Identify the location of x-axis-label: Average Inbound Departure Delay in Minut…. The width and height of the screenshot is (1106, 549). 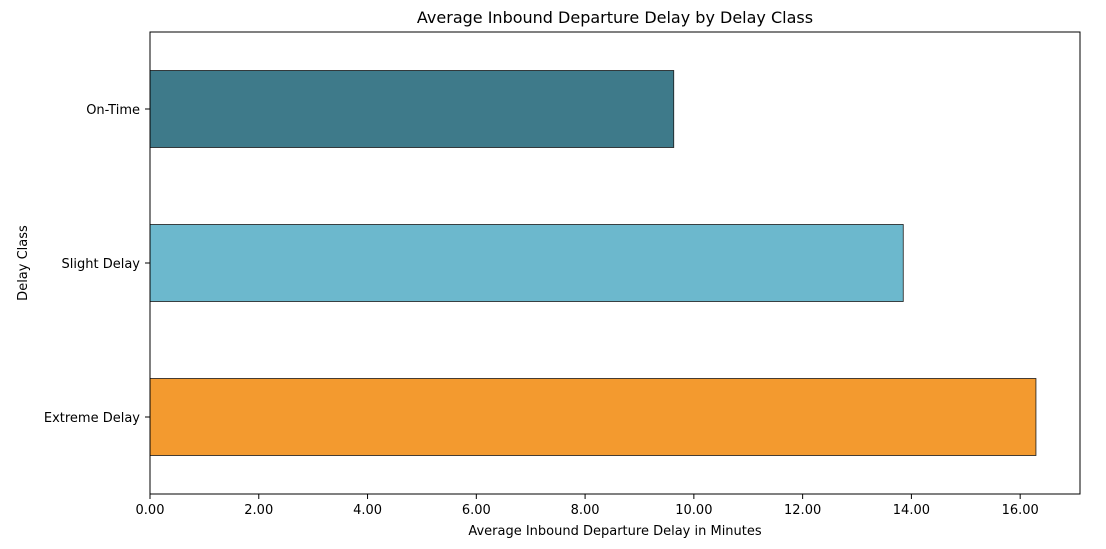
(615, 531).